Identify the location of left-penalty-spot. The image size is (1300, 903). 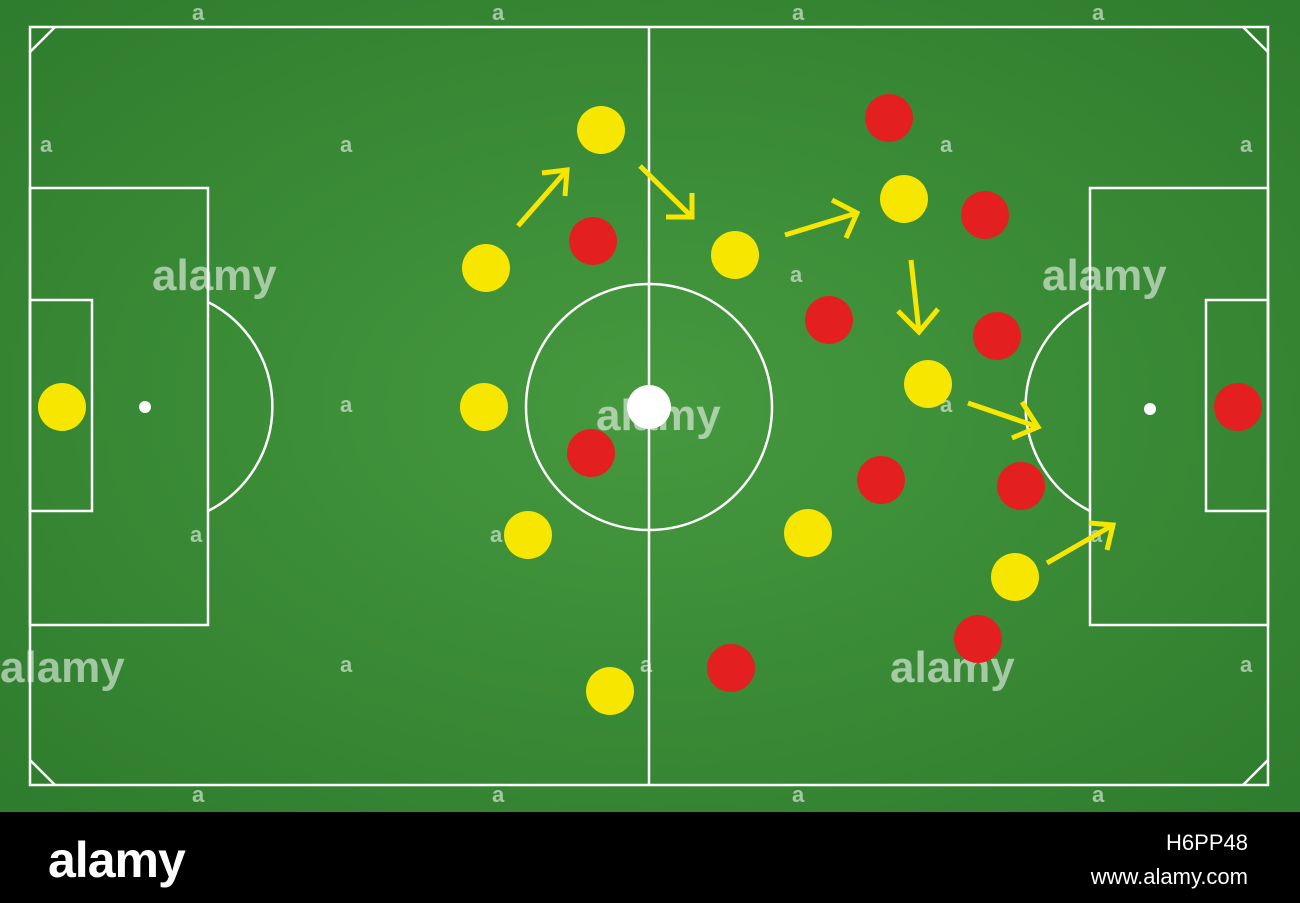
(145, 407).